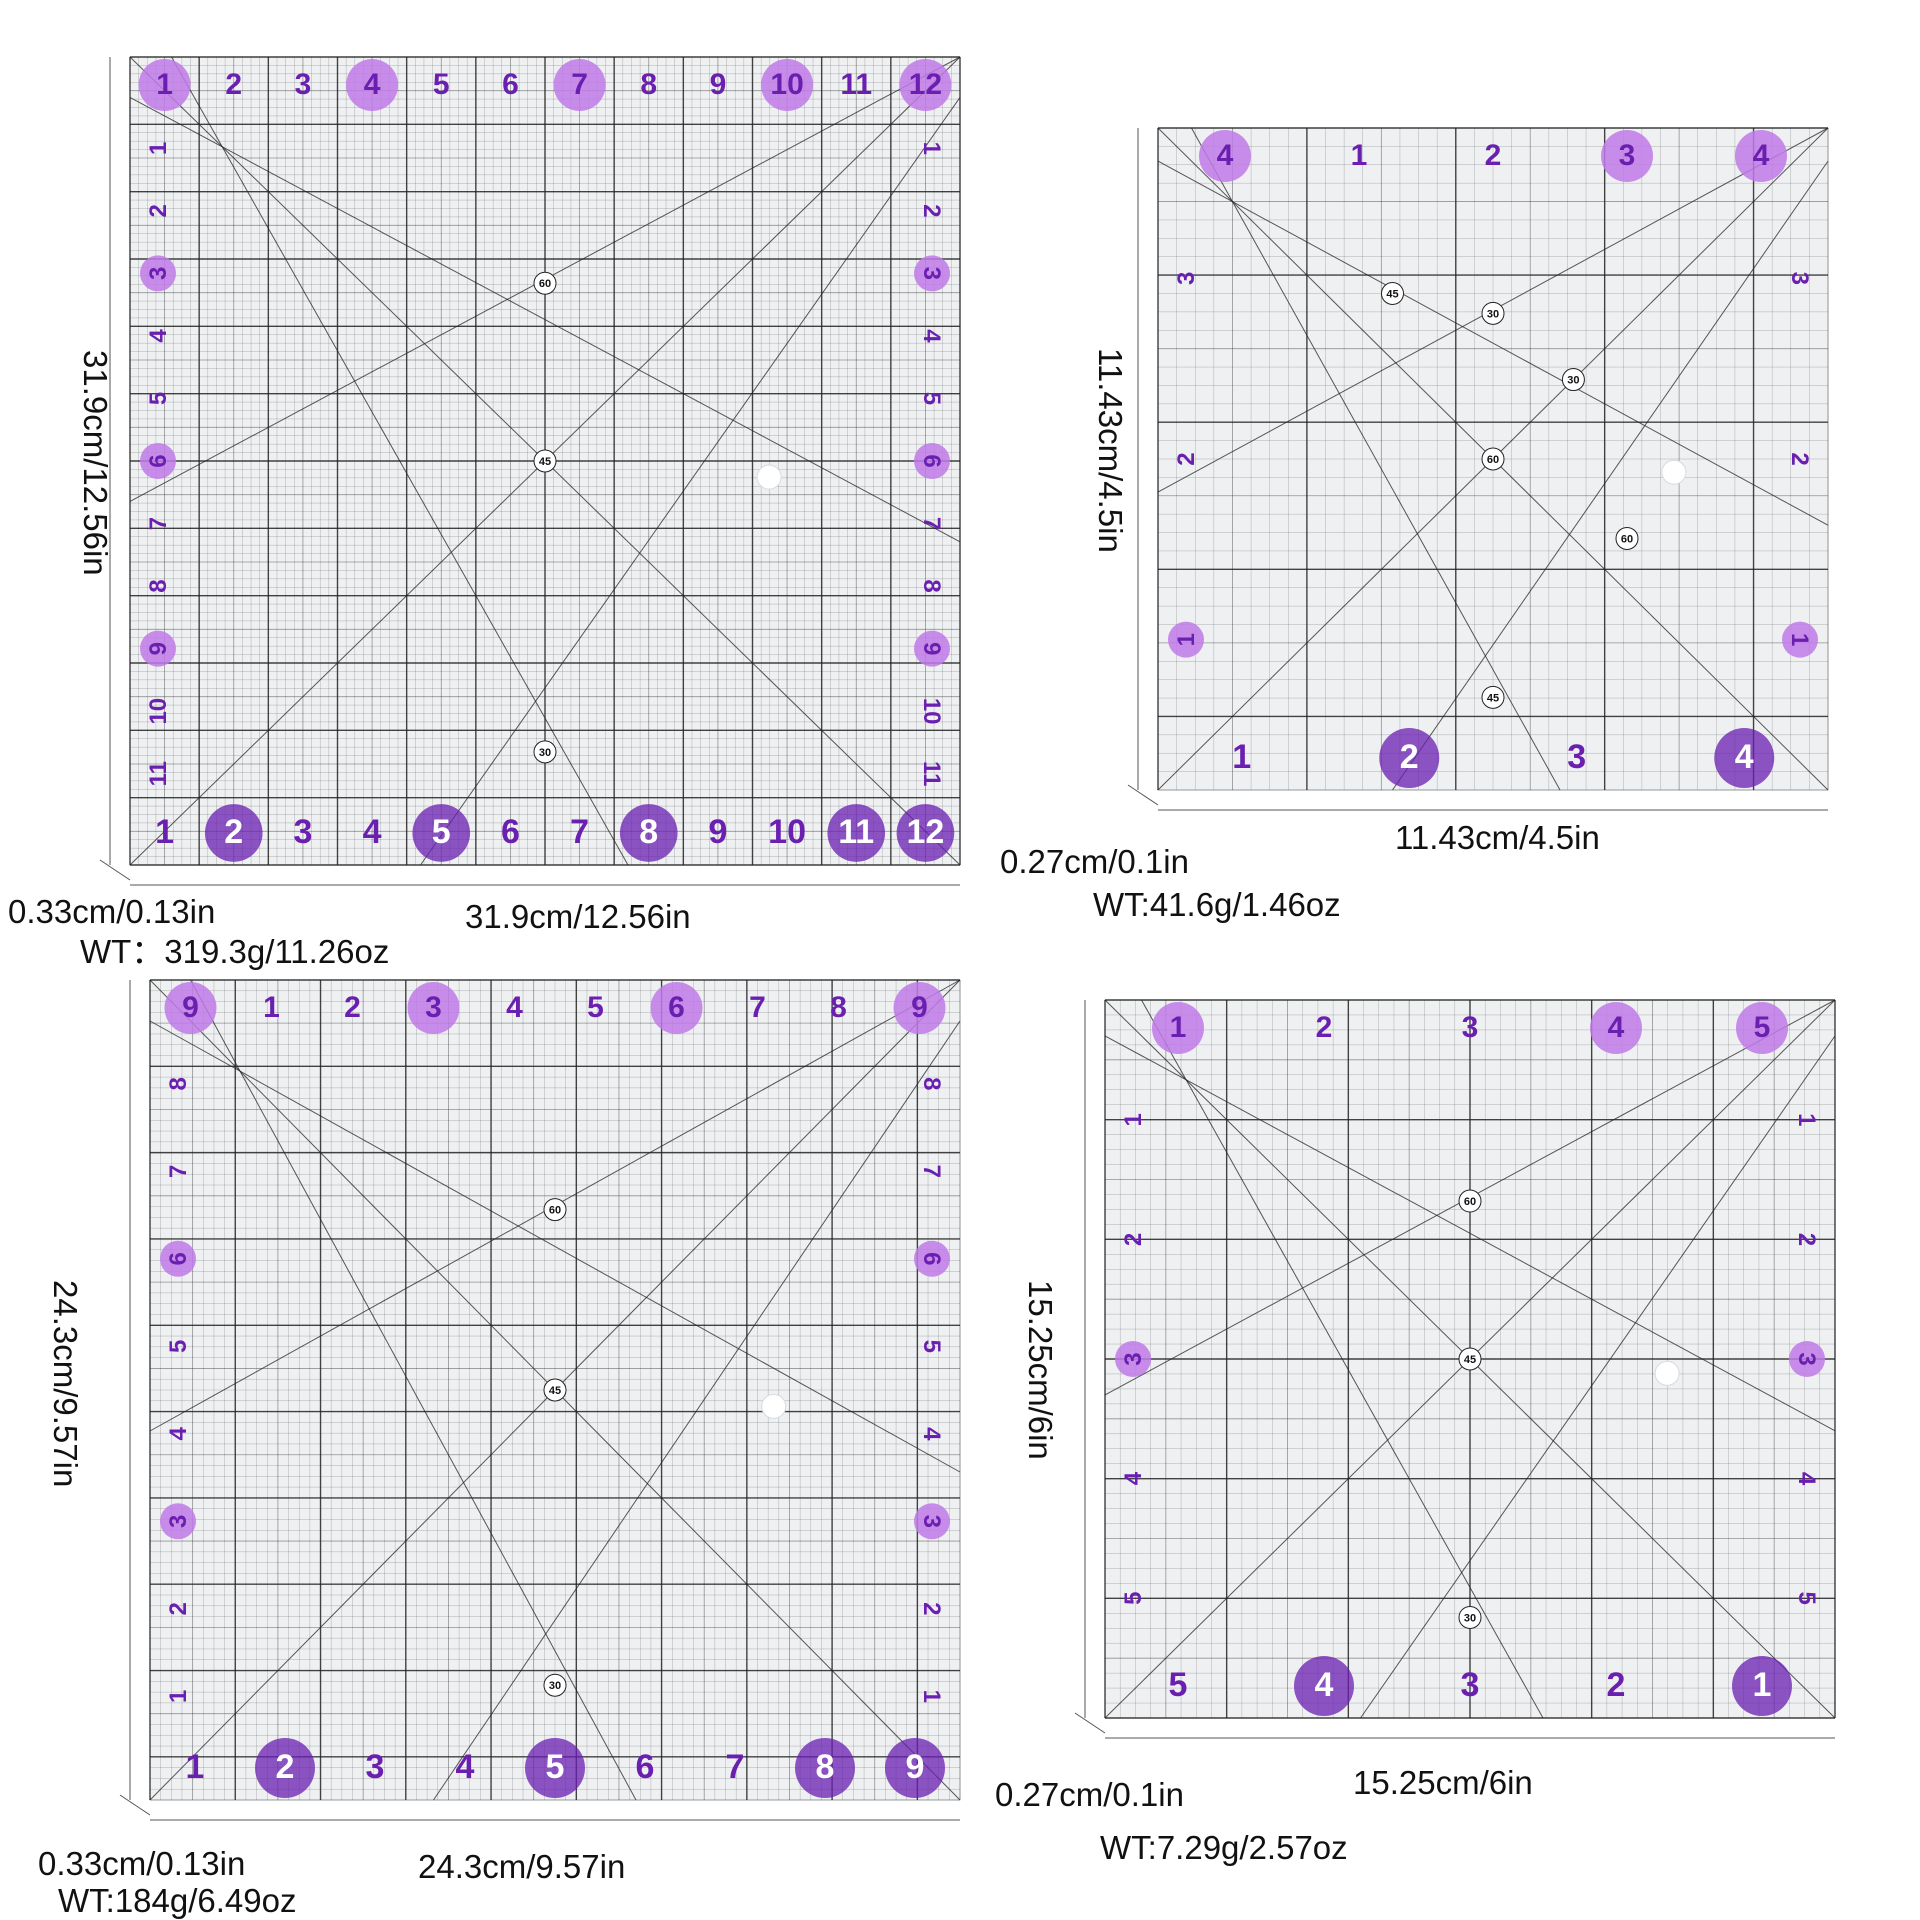 Image resolution: width=1920 pixels, height=1920 pixels. What do you see at coordinates (1040, 1370) in the screenshot?
I see `ruler-6-height-label: 15.25cm/6in` at bounding box center [1040, 1370].